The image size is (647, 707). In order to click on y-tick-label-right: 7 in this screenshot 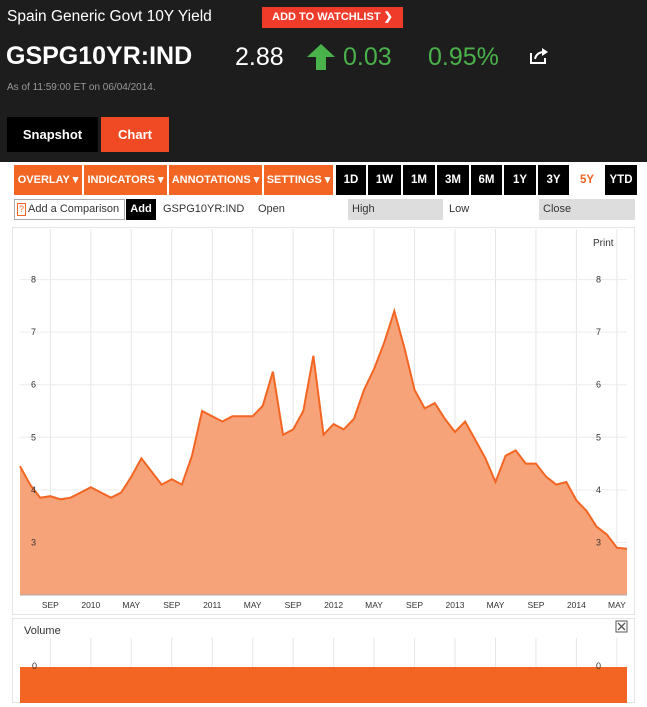, I will do `click(598, 332)`.